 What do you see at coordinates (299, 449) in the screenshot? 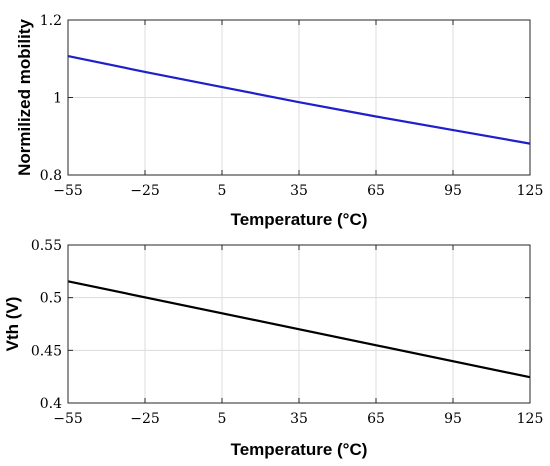
I see `vth-x-axis-label: Temperature (°C)` at bounding box center [299, 449].